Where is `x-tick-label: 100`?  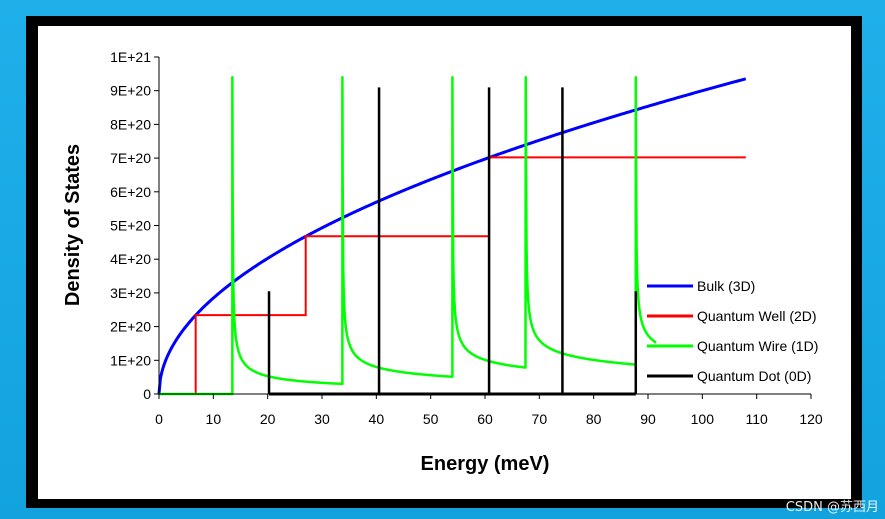 x-tick-label: 100 is located at coordinates (703, 419).